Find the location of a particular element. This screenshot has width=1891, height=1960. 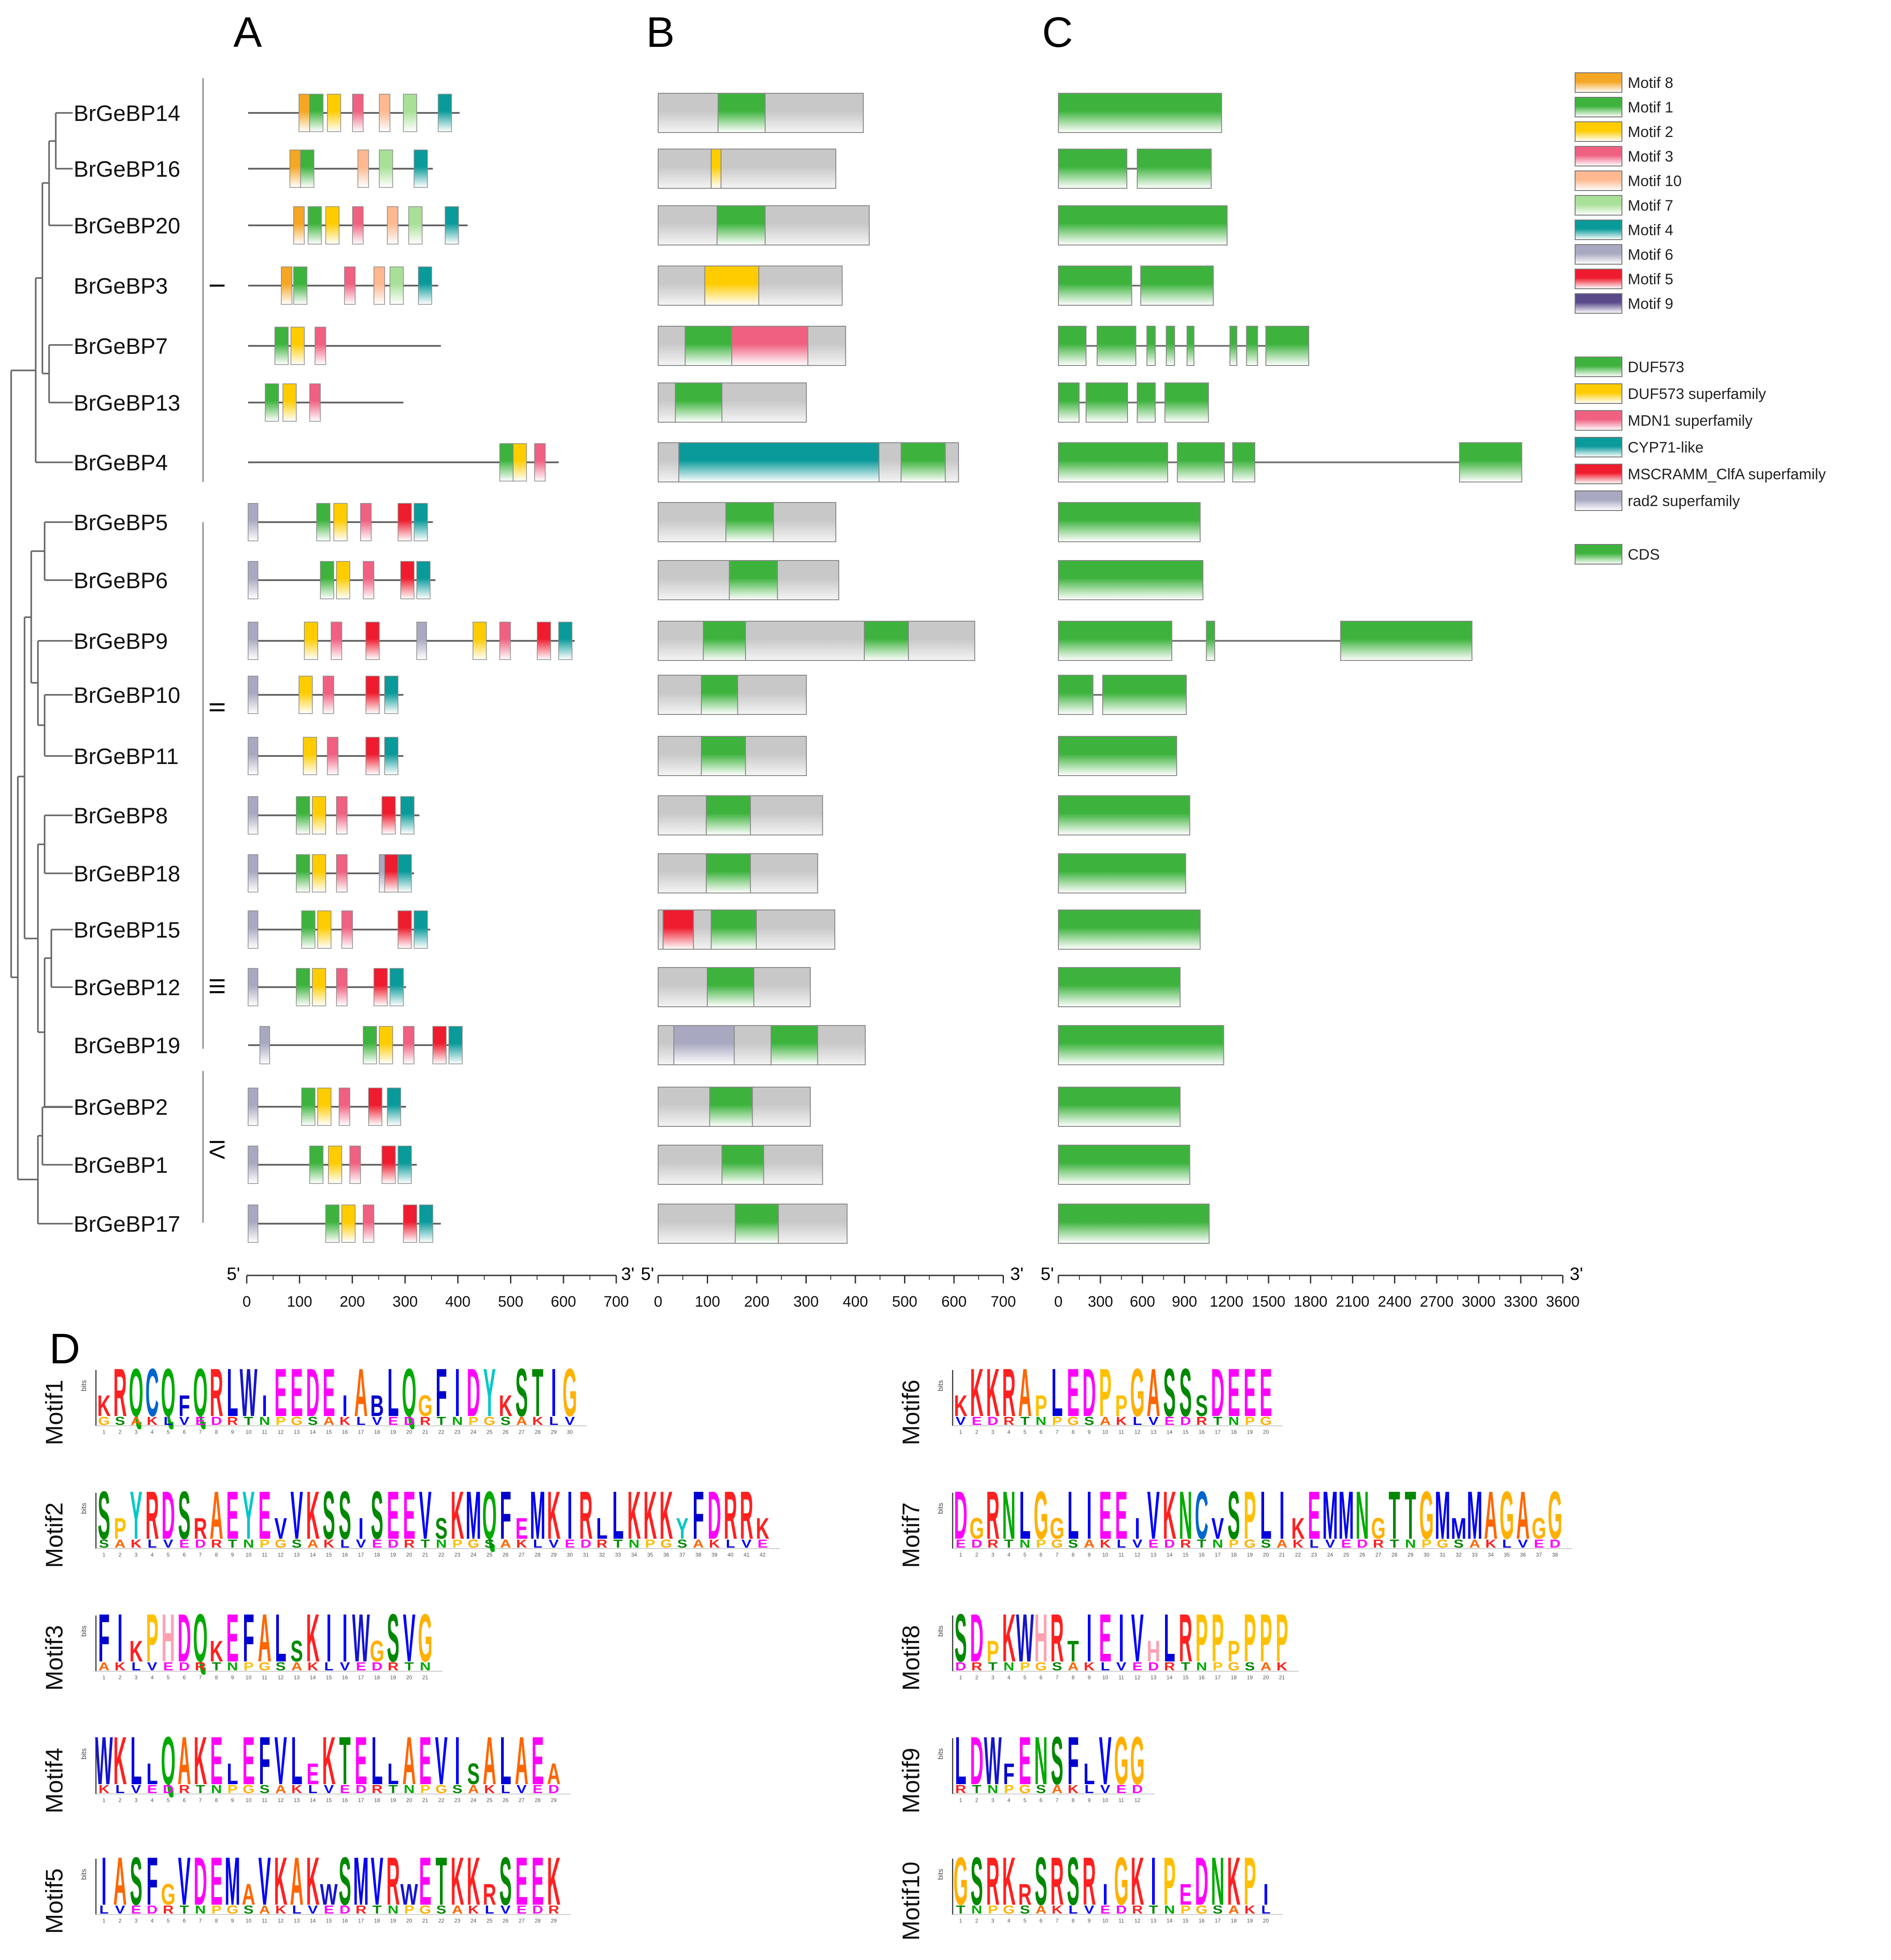

motif-10-box is located at coordinates (379, 285).